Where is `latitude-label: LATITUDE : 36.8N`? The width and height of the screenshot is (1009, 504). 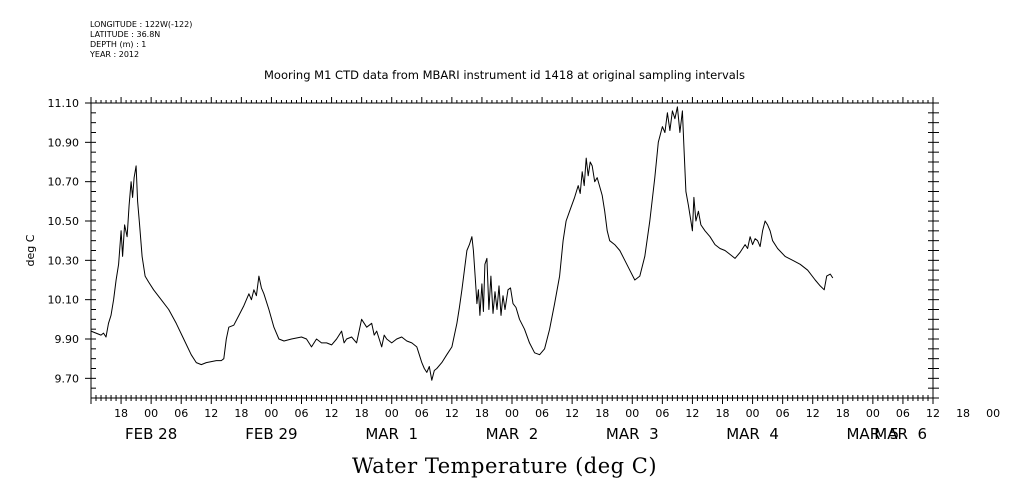 latitude-label: LATITUDE : 36.8N is located at coordinates (125, 34).